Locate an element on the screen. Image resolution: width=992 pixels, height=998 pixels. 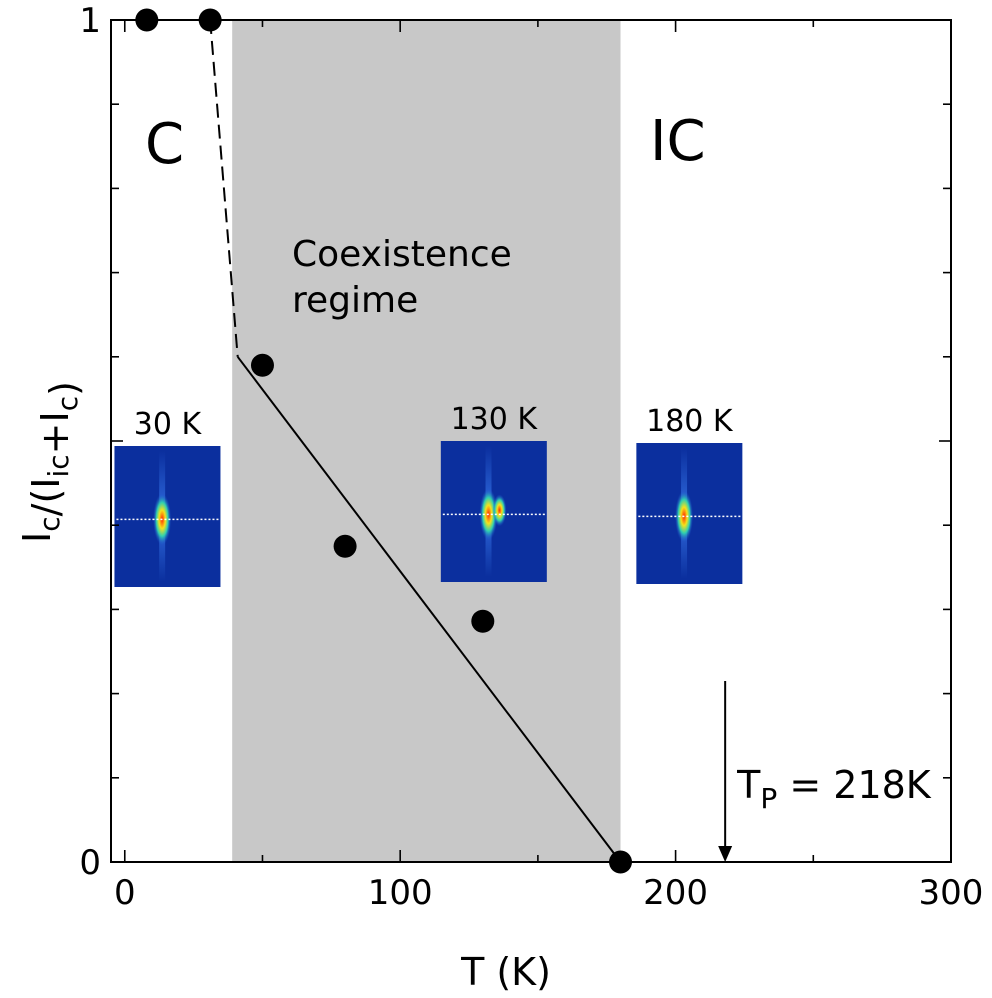
inset-temperature-label: 130 K is located at coordinates (495, 419).